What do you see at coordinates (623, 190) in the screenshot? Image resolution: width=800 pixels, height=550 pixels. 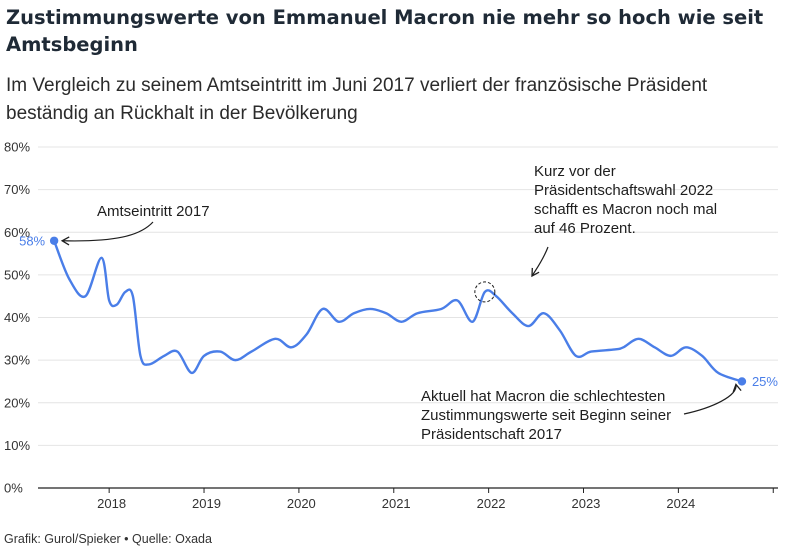 I see `annotation-wahl-2022-line: Präsidentschaftswahl 2022` at bounding box center [623, 190].